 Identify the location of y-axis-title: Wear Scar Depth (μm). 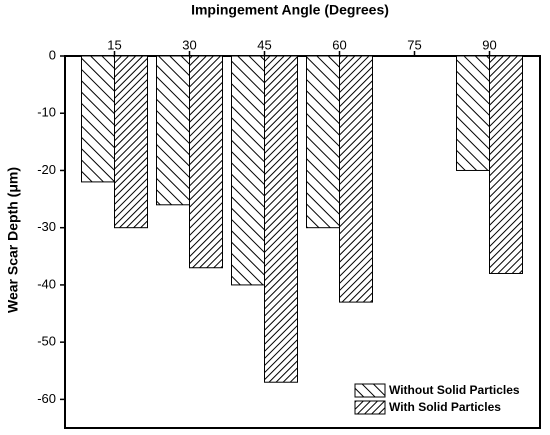
(13, 240).